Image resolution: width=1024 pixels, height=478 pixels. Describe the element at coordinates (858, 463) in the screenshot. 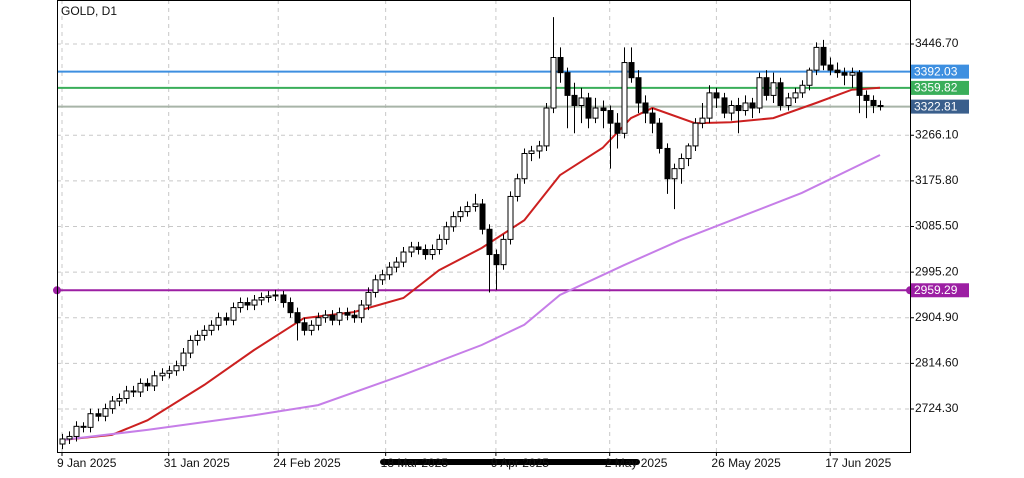

I see `x-tick-label: 17 Jun 2025` at that location.